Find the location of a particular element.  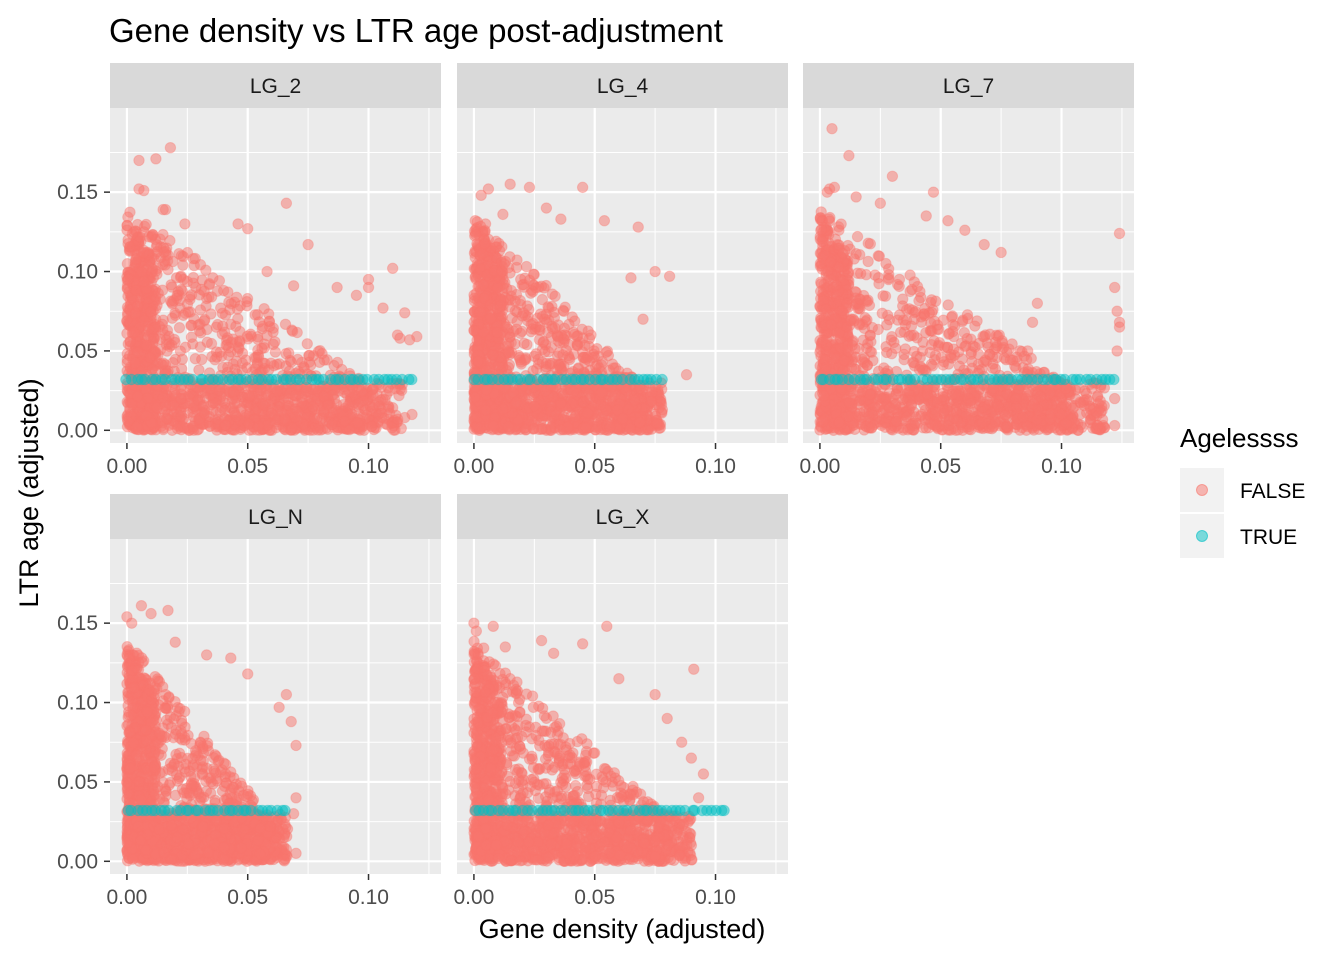

facet-strip-label: LG_7 is located at coordinates (968, 86).